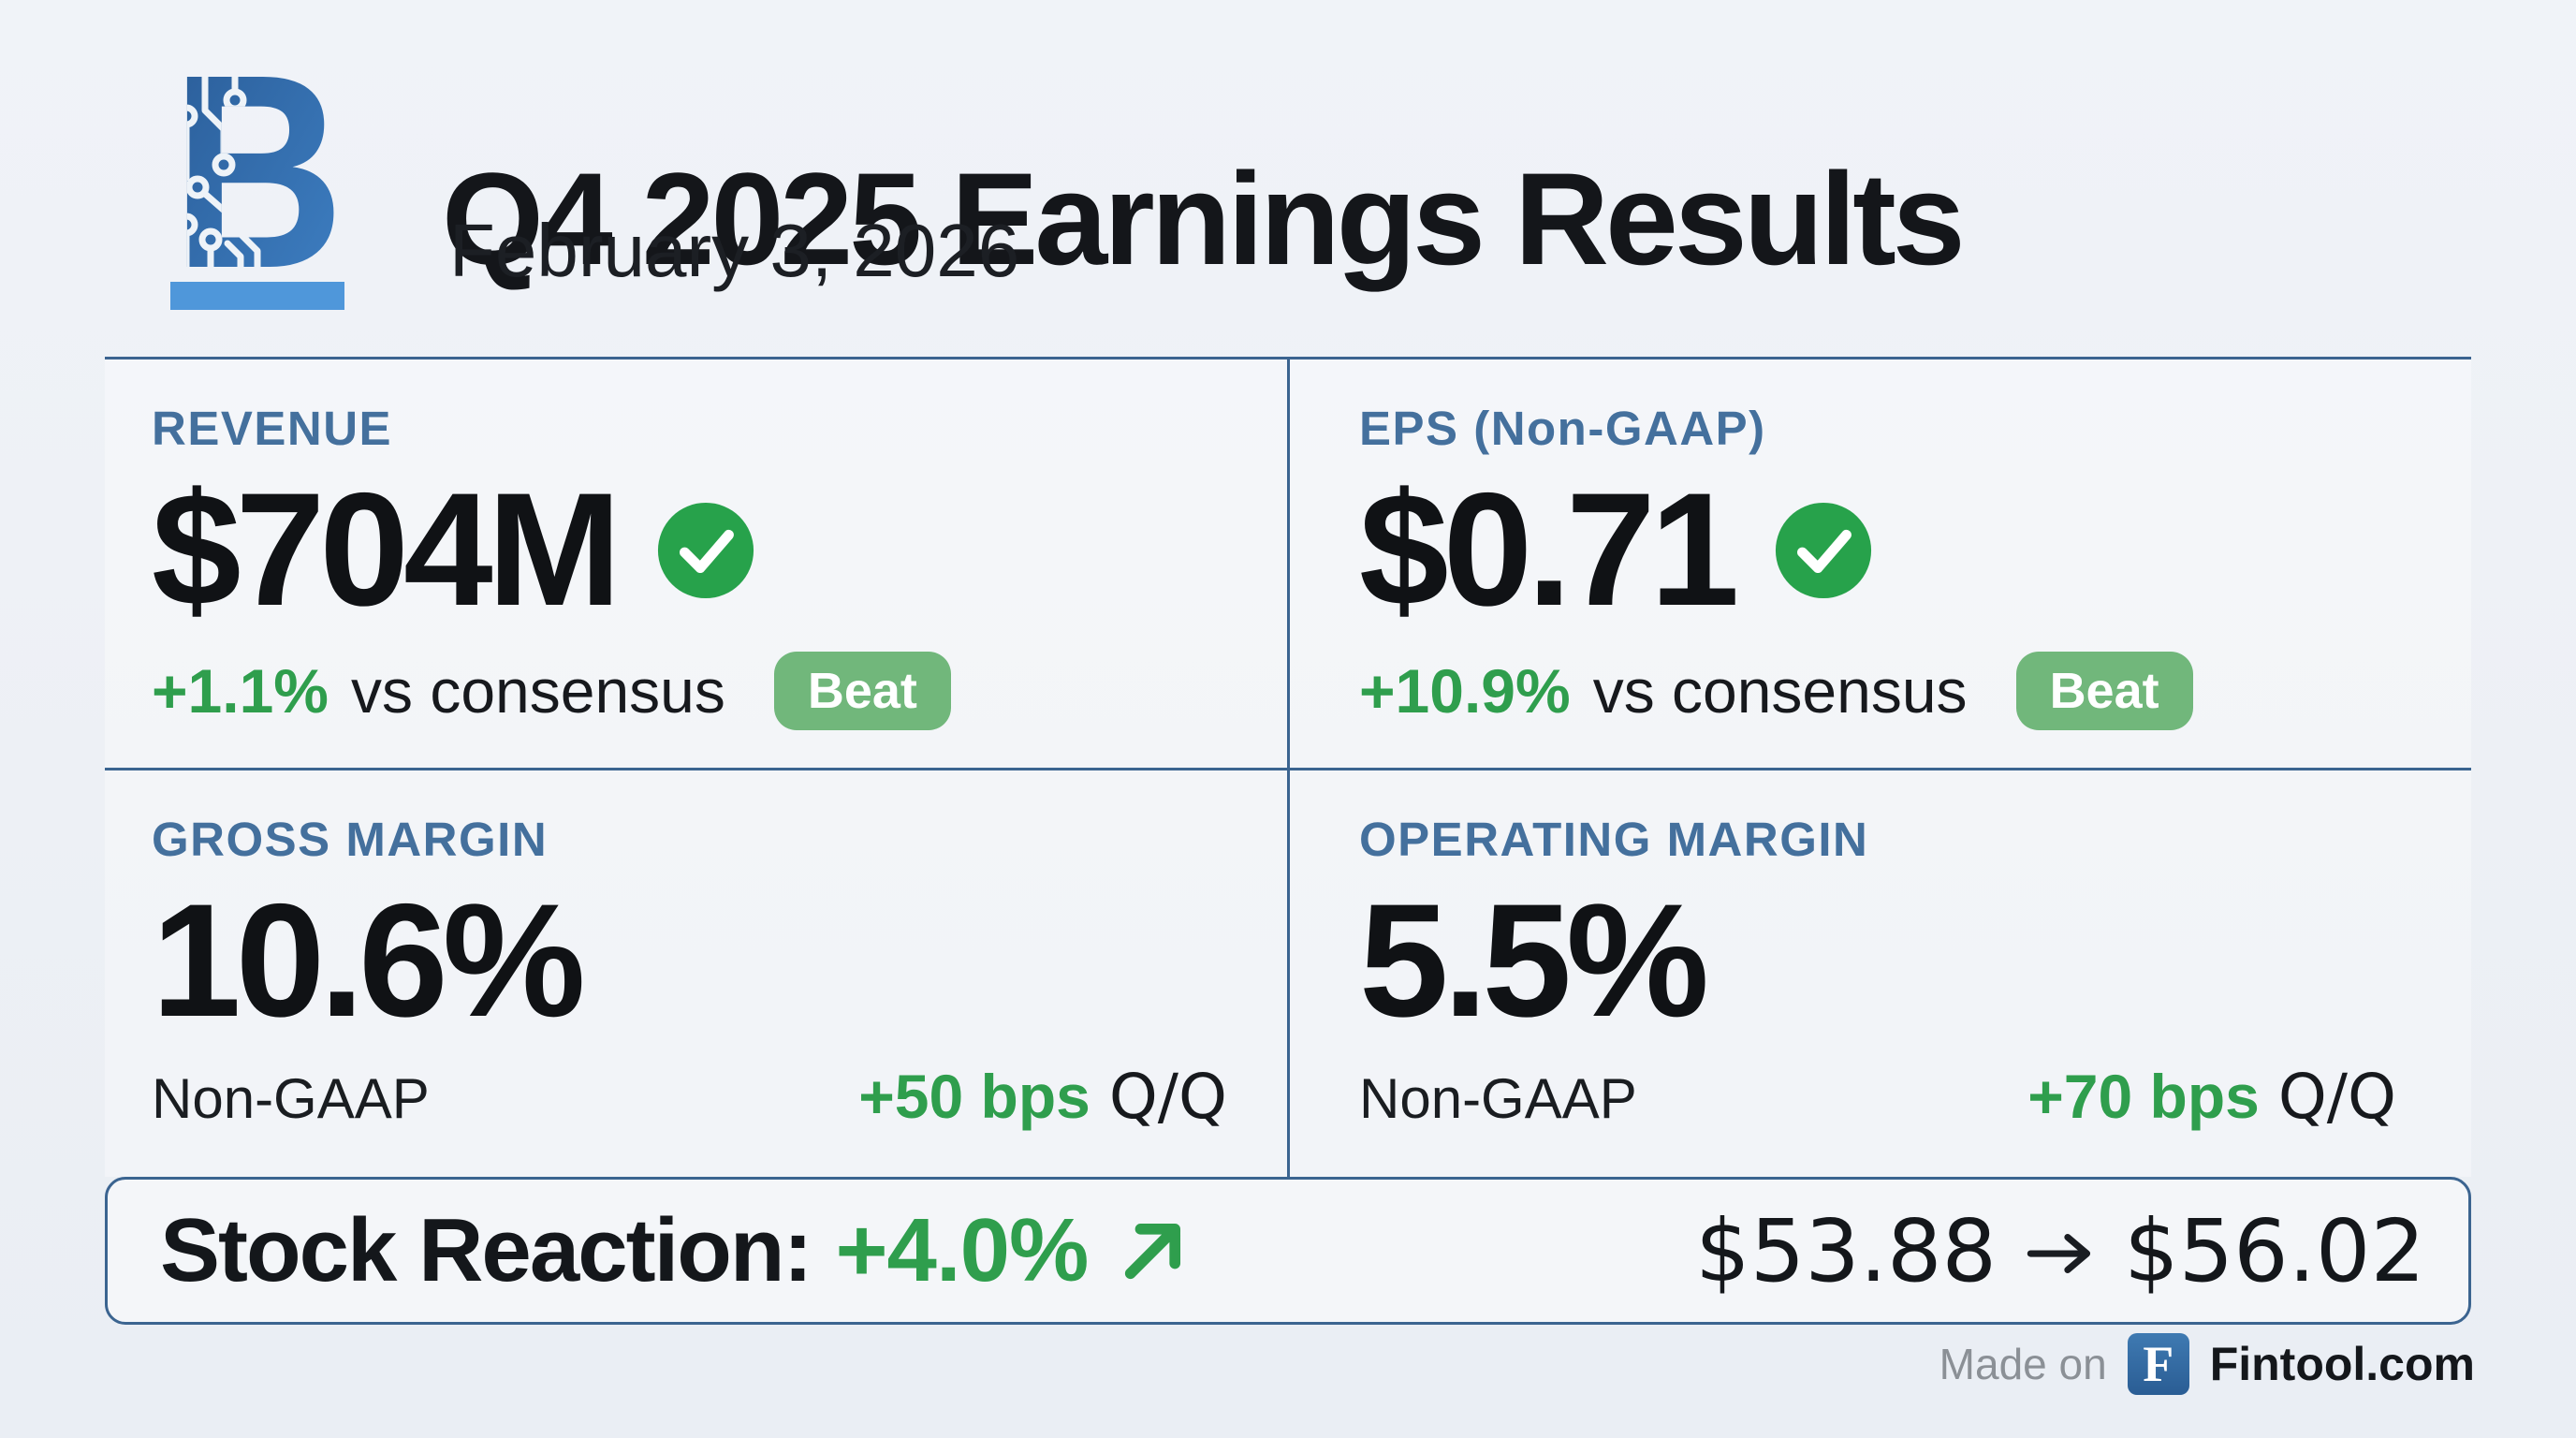 Image resolution: width=2576 pixels, height=1438 pixels. I want to click on company-logo-b-icon: B B, so click(257, 190).